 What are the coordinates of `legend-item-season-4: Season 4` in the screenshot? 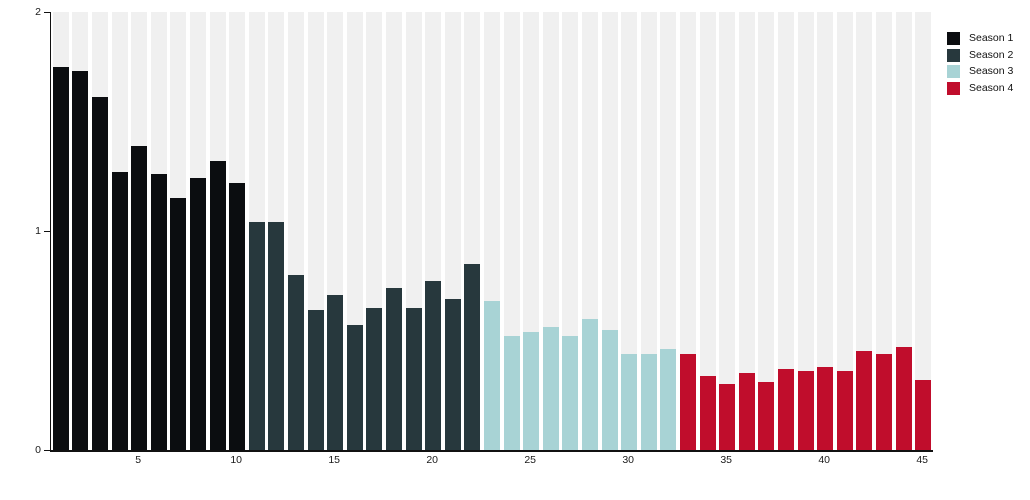 It's located at (980, 89).